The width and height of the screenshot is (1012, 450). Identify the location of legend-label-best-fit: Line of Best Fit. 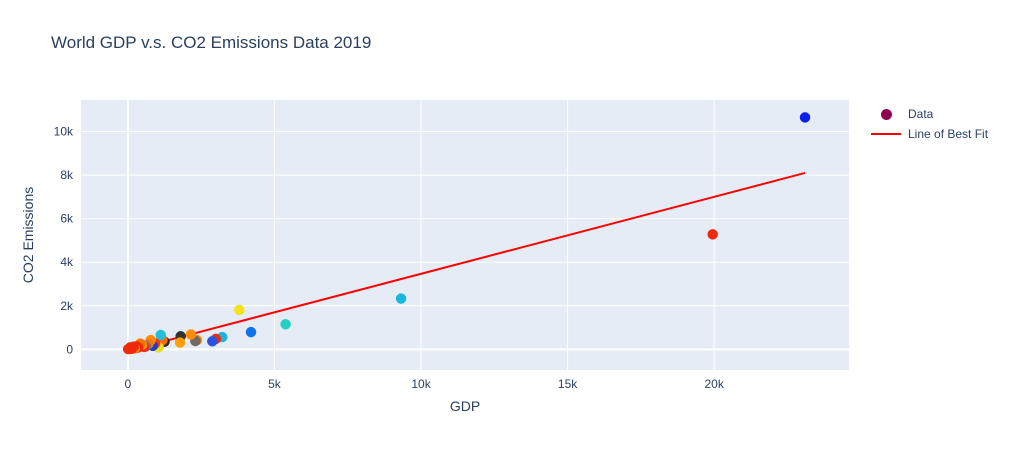
(948, 134).